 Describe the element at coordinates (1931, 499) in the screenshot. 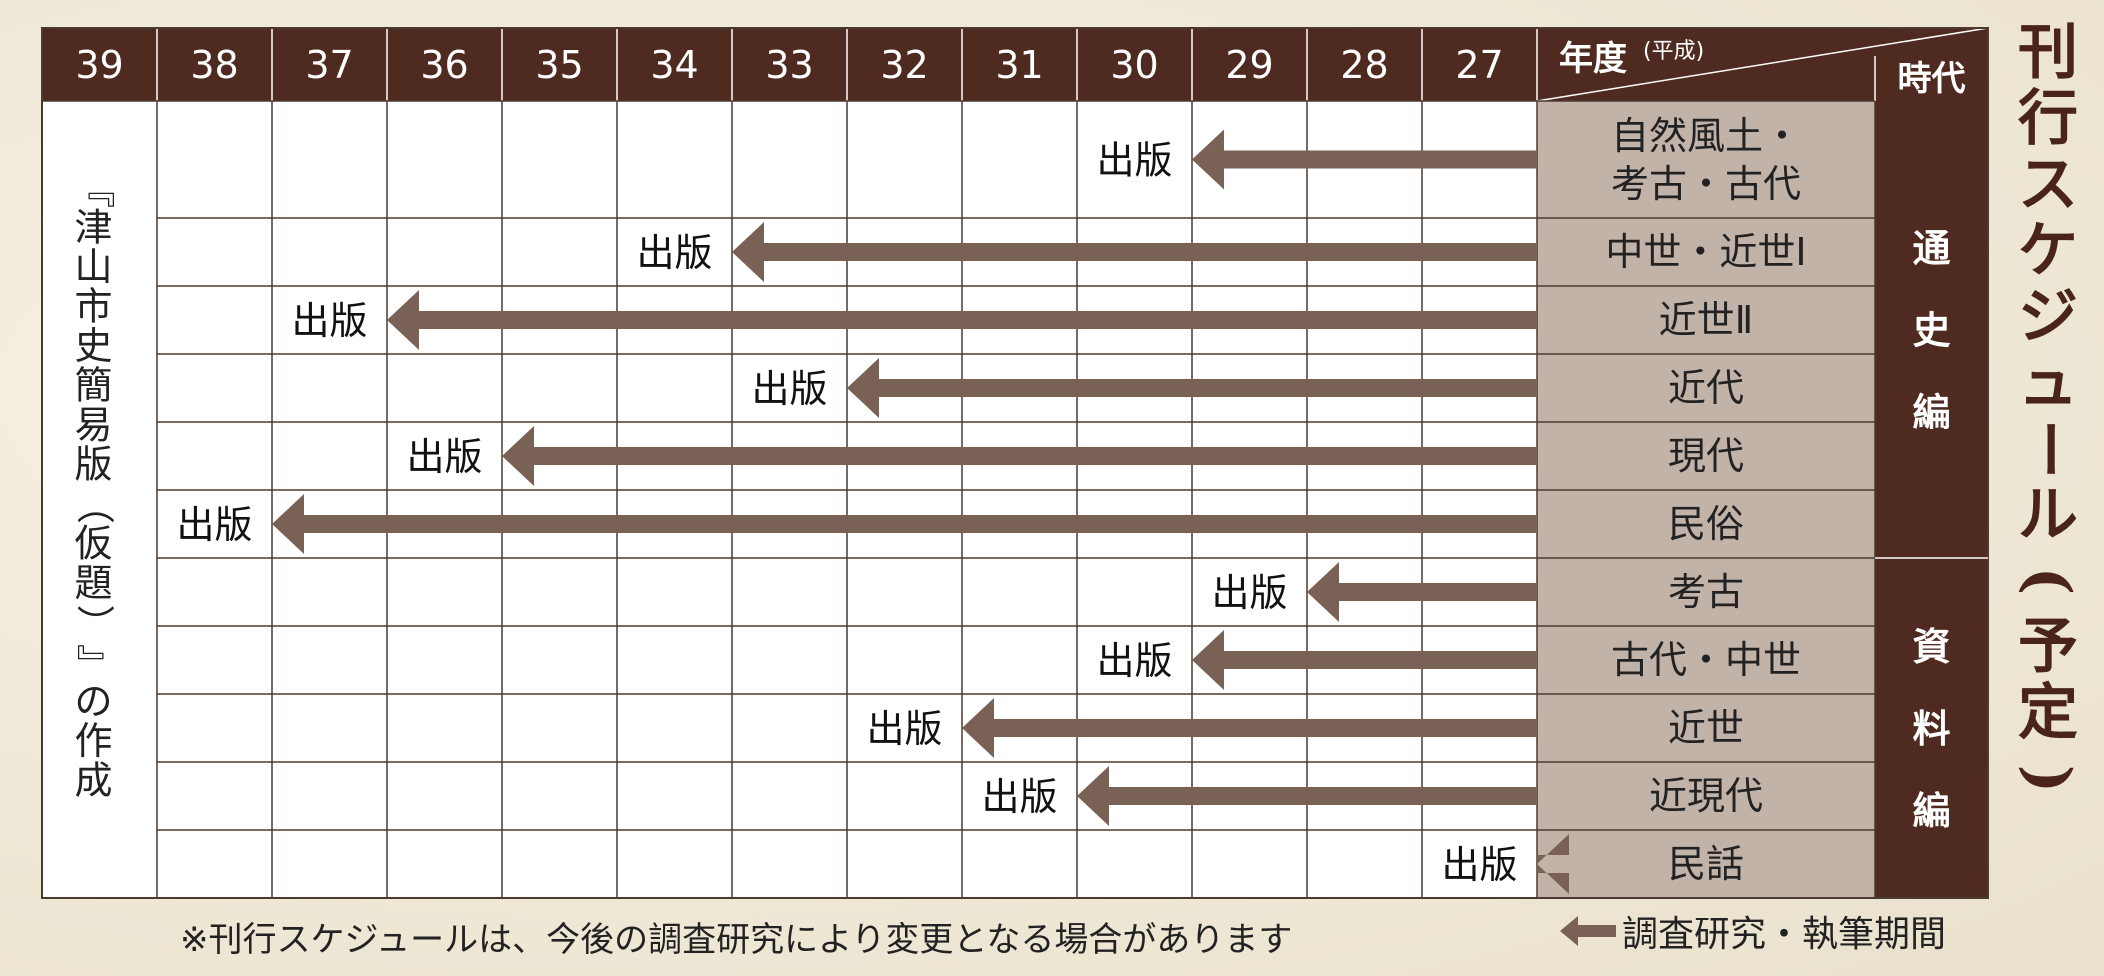

I see `period-column` at that location.